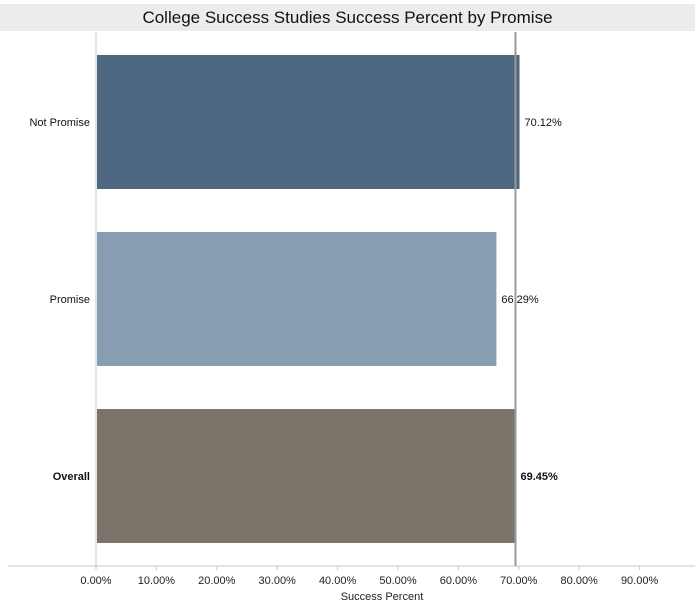  I want to click on category-label: Not Promise, so click(59, 123).